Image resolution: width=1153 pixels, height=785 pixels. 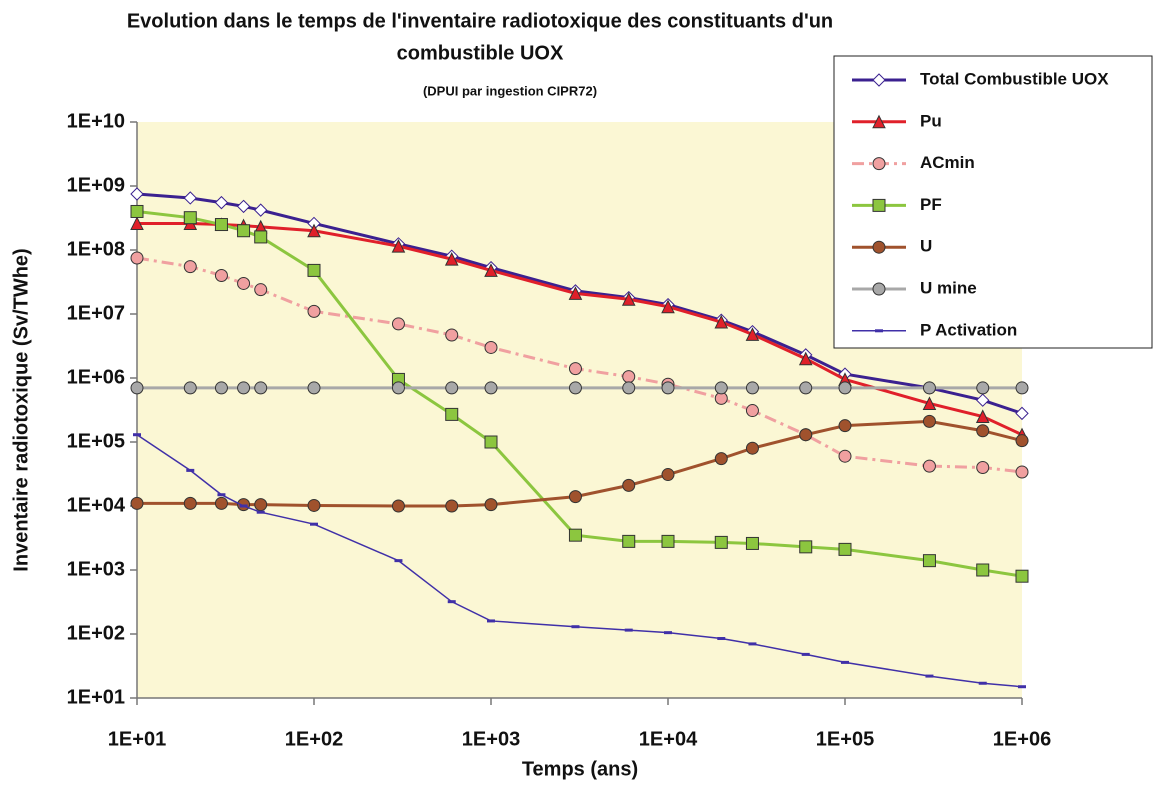 I want to click on y-axis-label: Inventaire radiotoxique (Sv/TWhe), so click(x=21, y=409).